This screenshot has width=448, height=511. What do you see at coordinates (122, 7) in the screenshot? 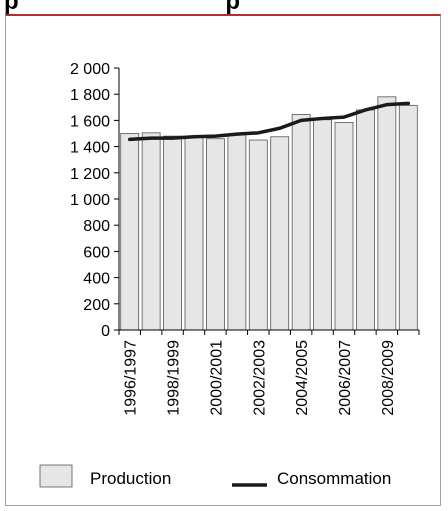
I see `cropped-heading-text: p p` at bounding box center [122, 7].